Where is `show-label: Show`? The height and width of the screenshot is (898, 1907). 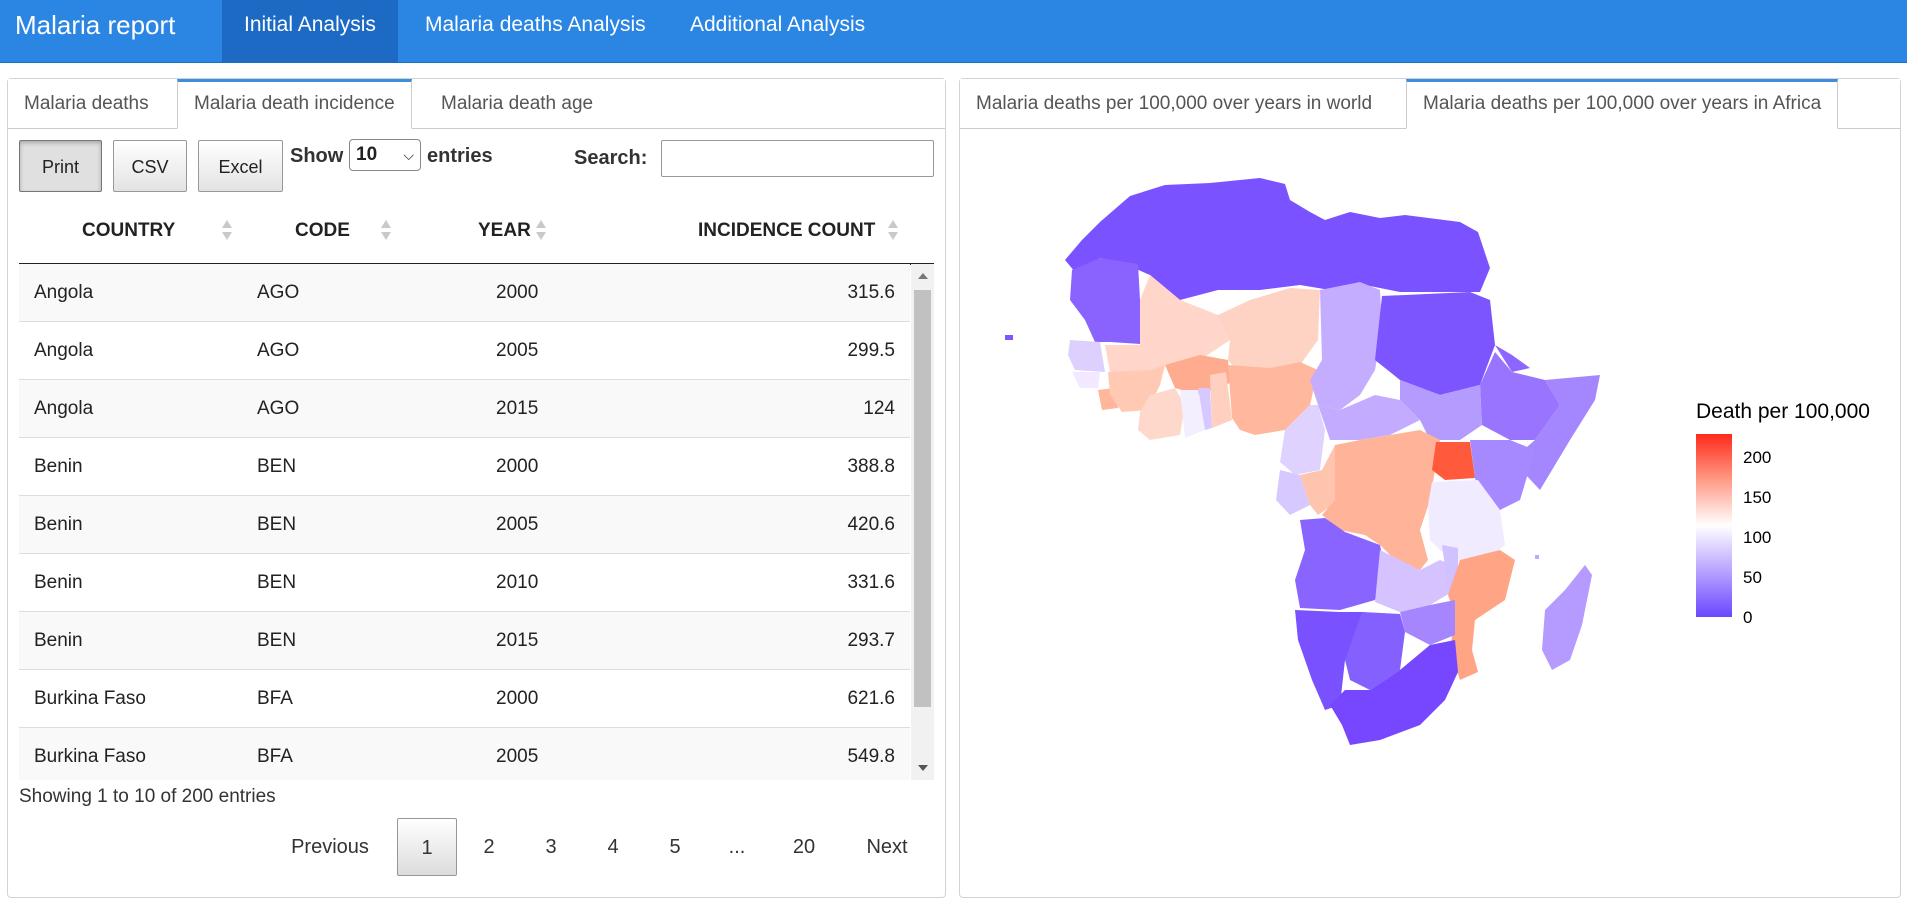
show-label: Show is located at coordinates (317, 156).